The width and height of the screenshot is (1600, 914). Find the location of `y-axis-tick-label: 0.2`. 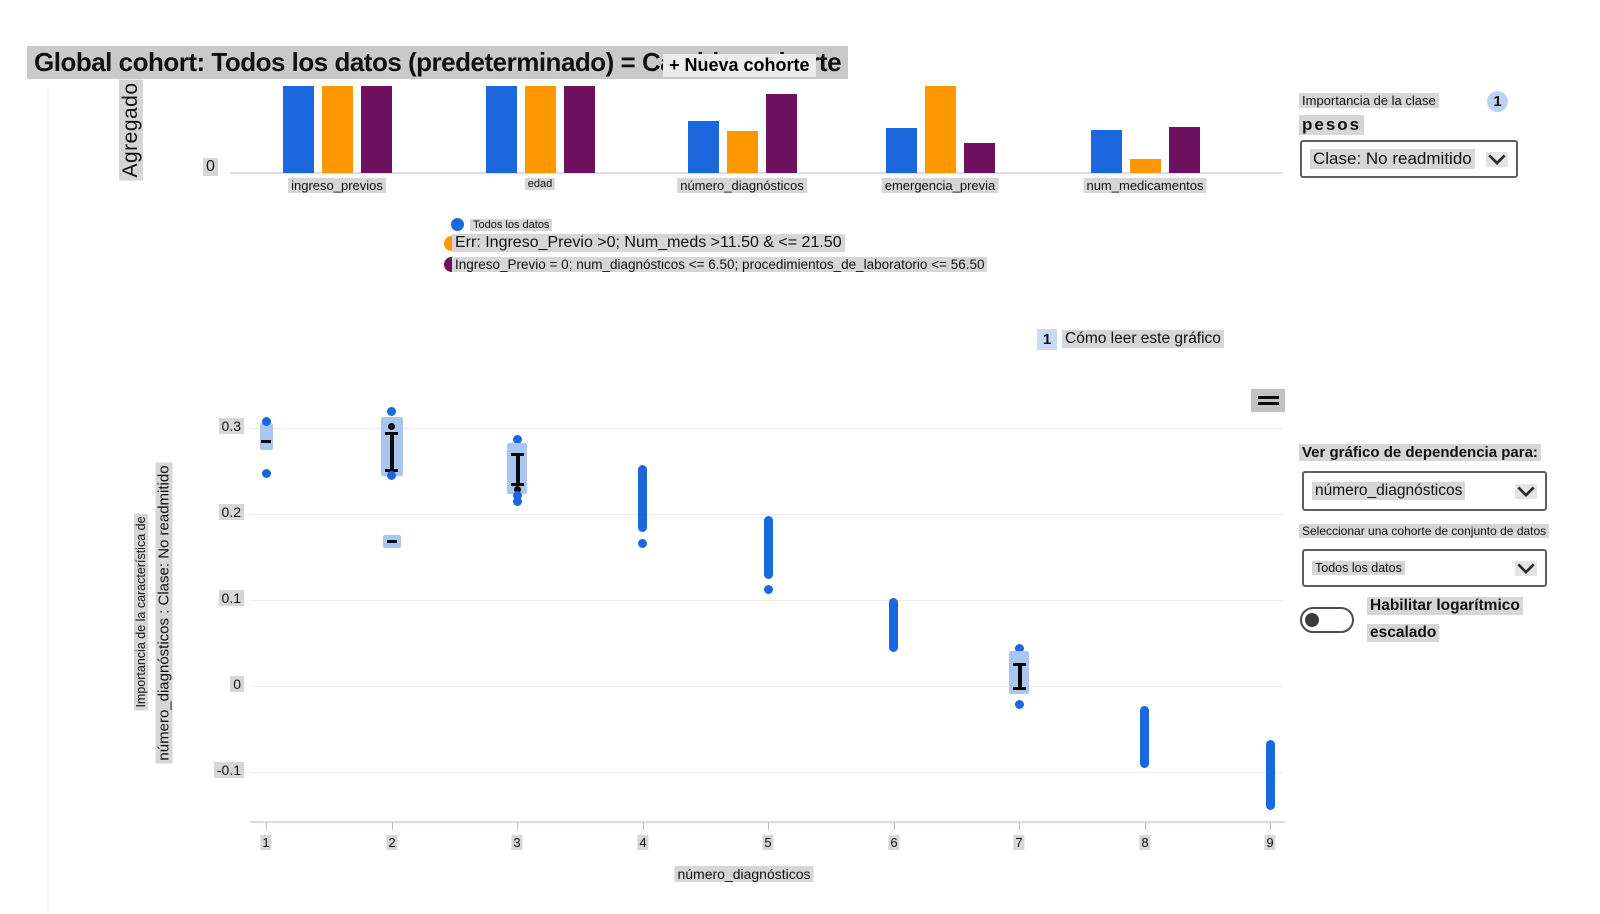

y-axis-tick-label: 0.2 is located at coordinates (218, 512).